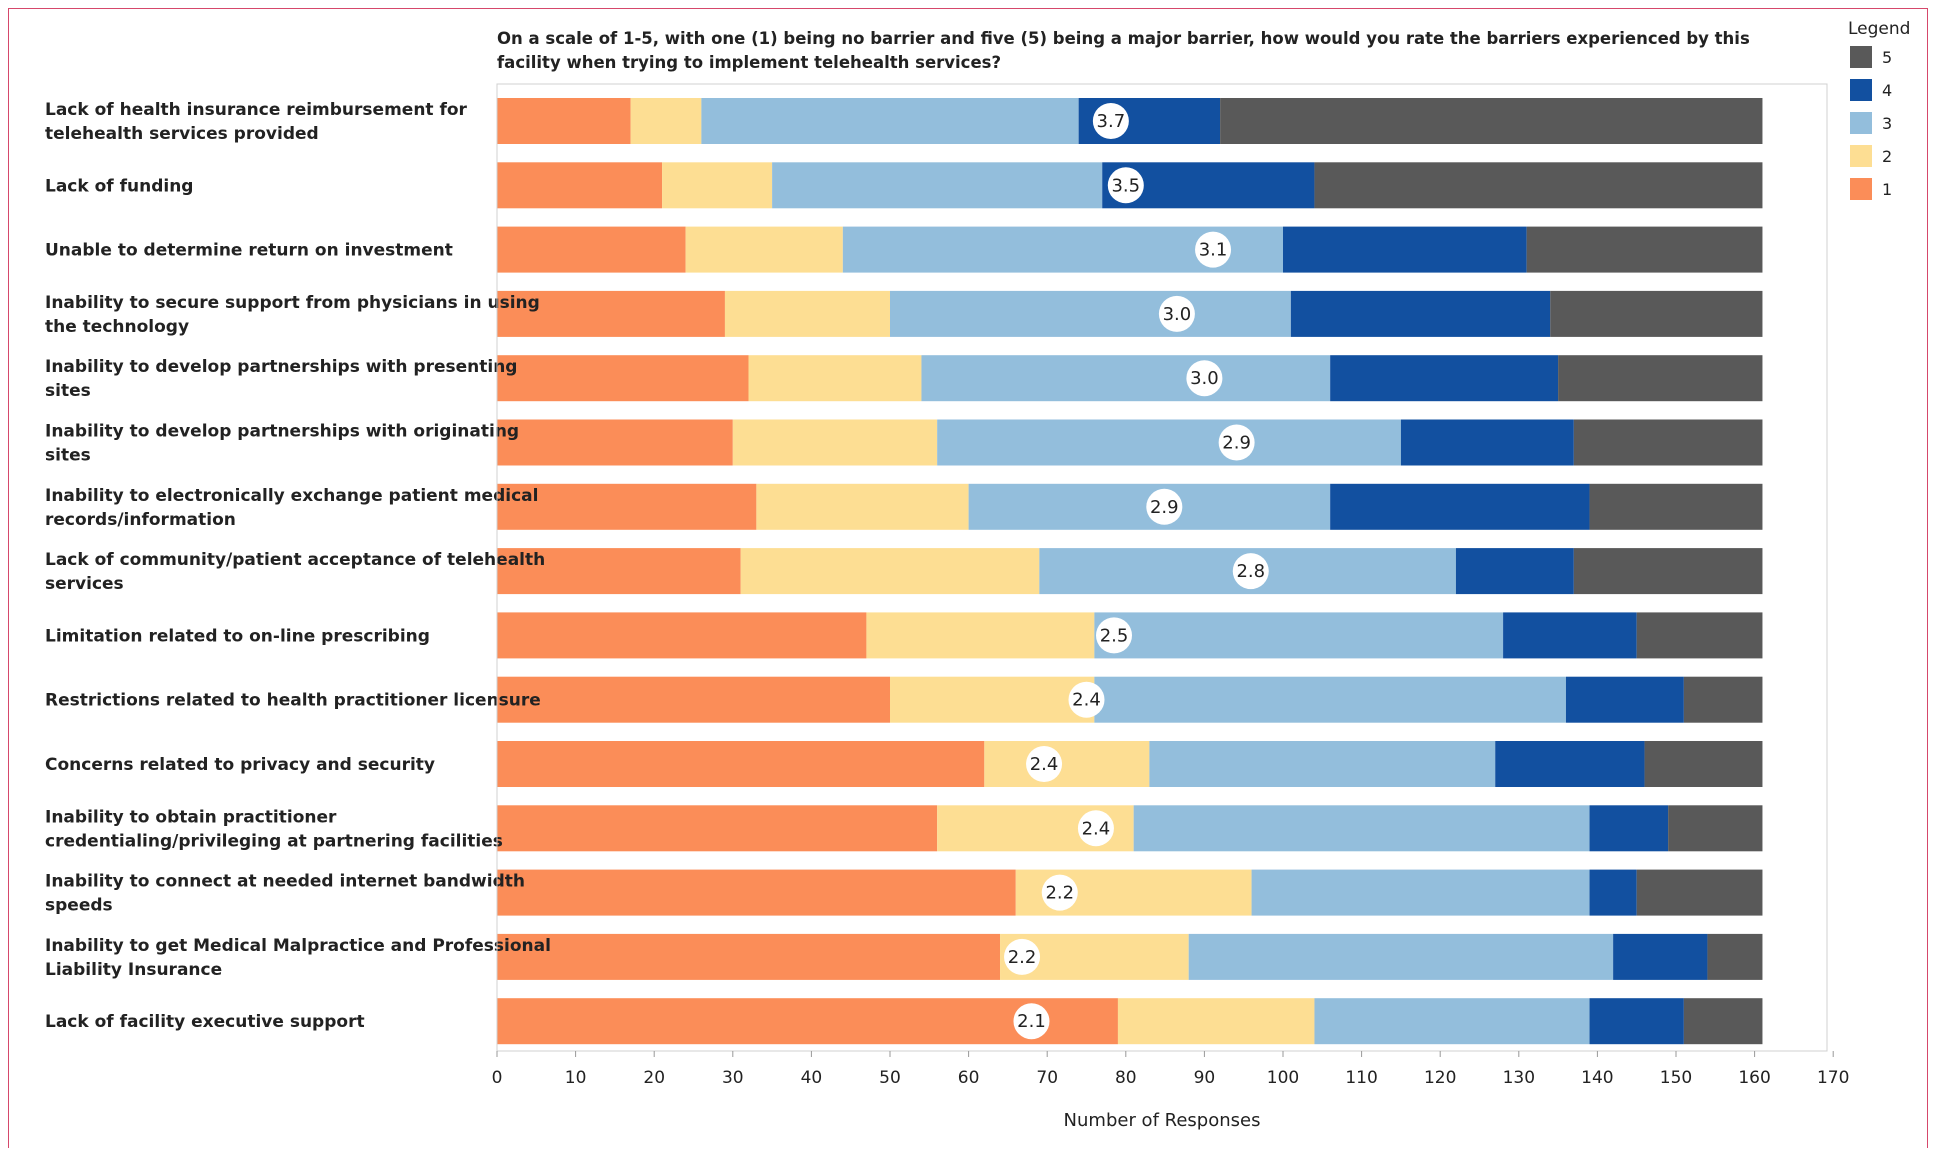  What do you see at coordinates (140, 520) in the screenshot?
I see `category-label: records/information` at bounding box center [140, 520].